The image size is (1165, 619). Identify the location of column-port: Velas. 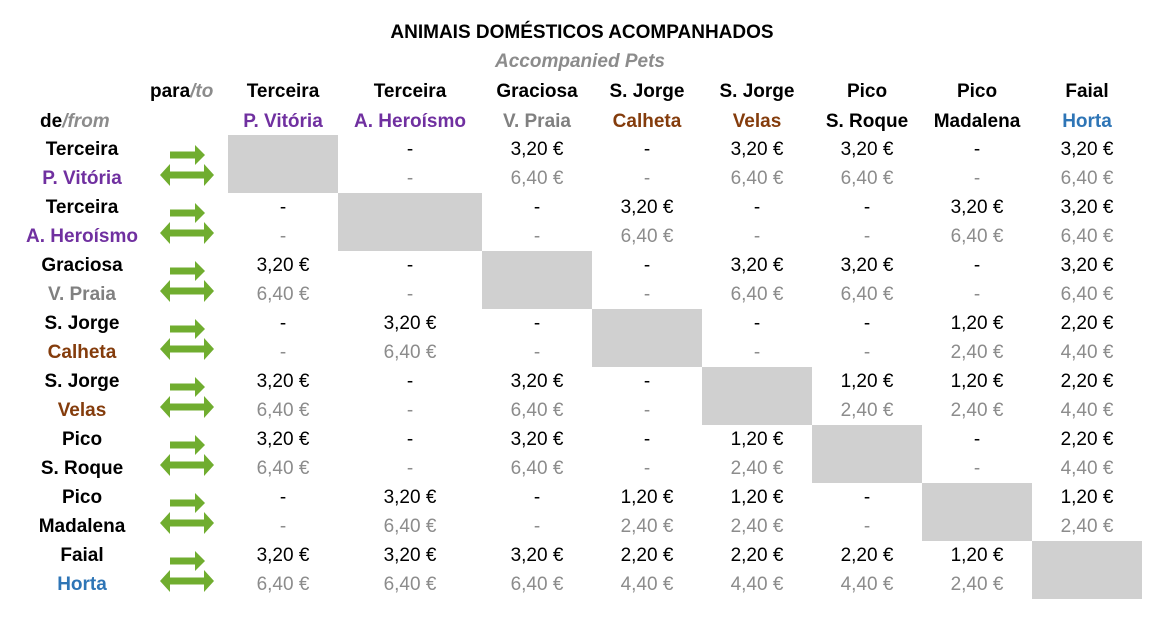
(757, 121).